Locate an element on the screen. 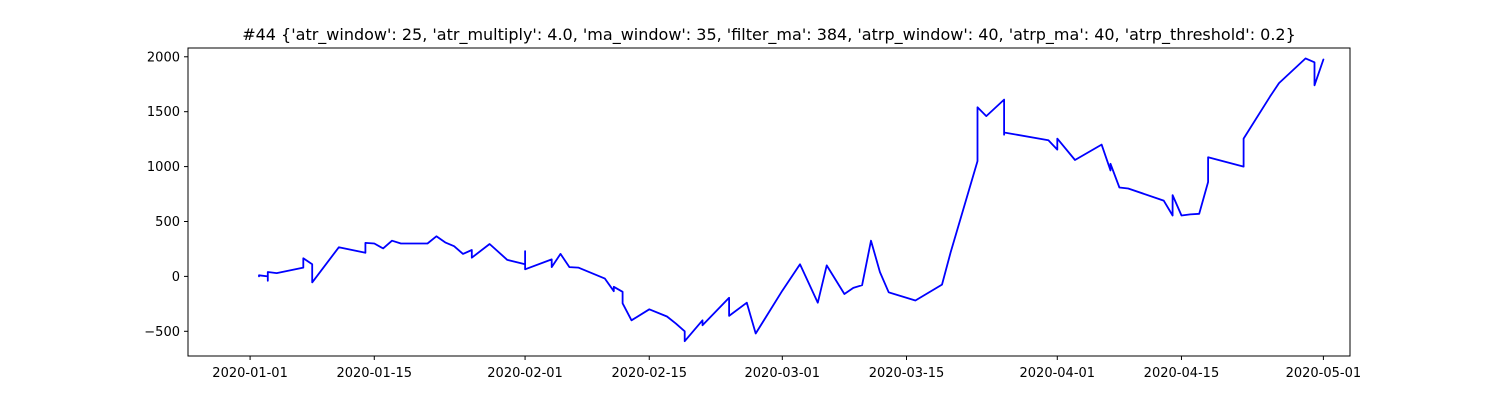 Image resolution: width=1500 pixels, height=400 pixels. x-tick-label: 2020-01-01 is located at coordinates (250, 373).